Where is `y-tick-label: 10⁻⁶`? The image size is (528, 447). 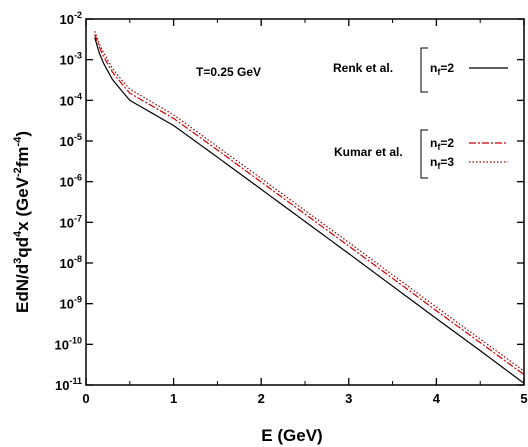
y-tick-label: 10⁻⁶ is located at coordinates (71, 181).